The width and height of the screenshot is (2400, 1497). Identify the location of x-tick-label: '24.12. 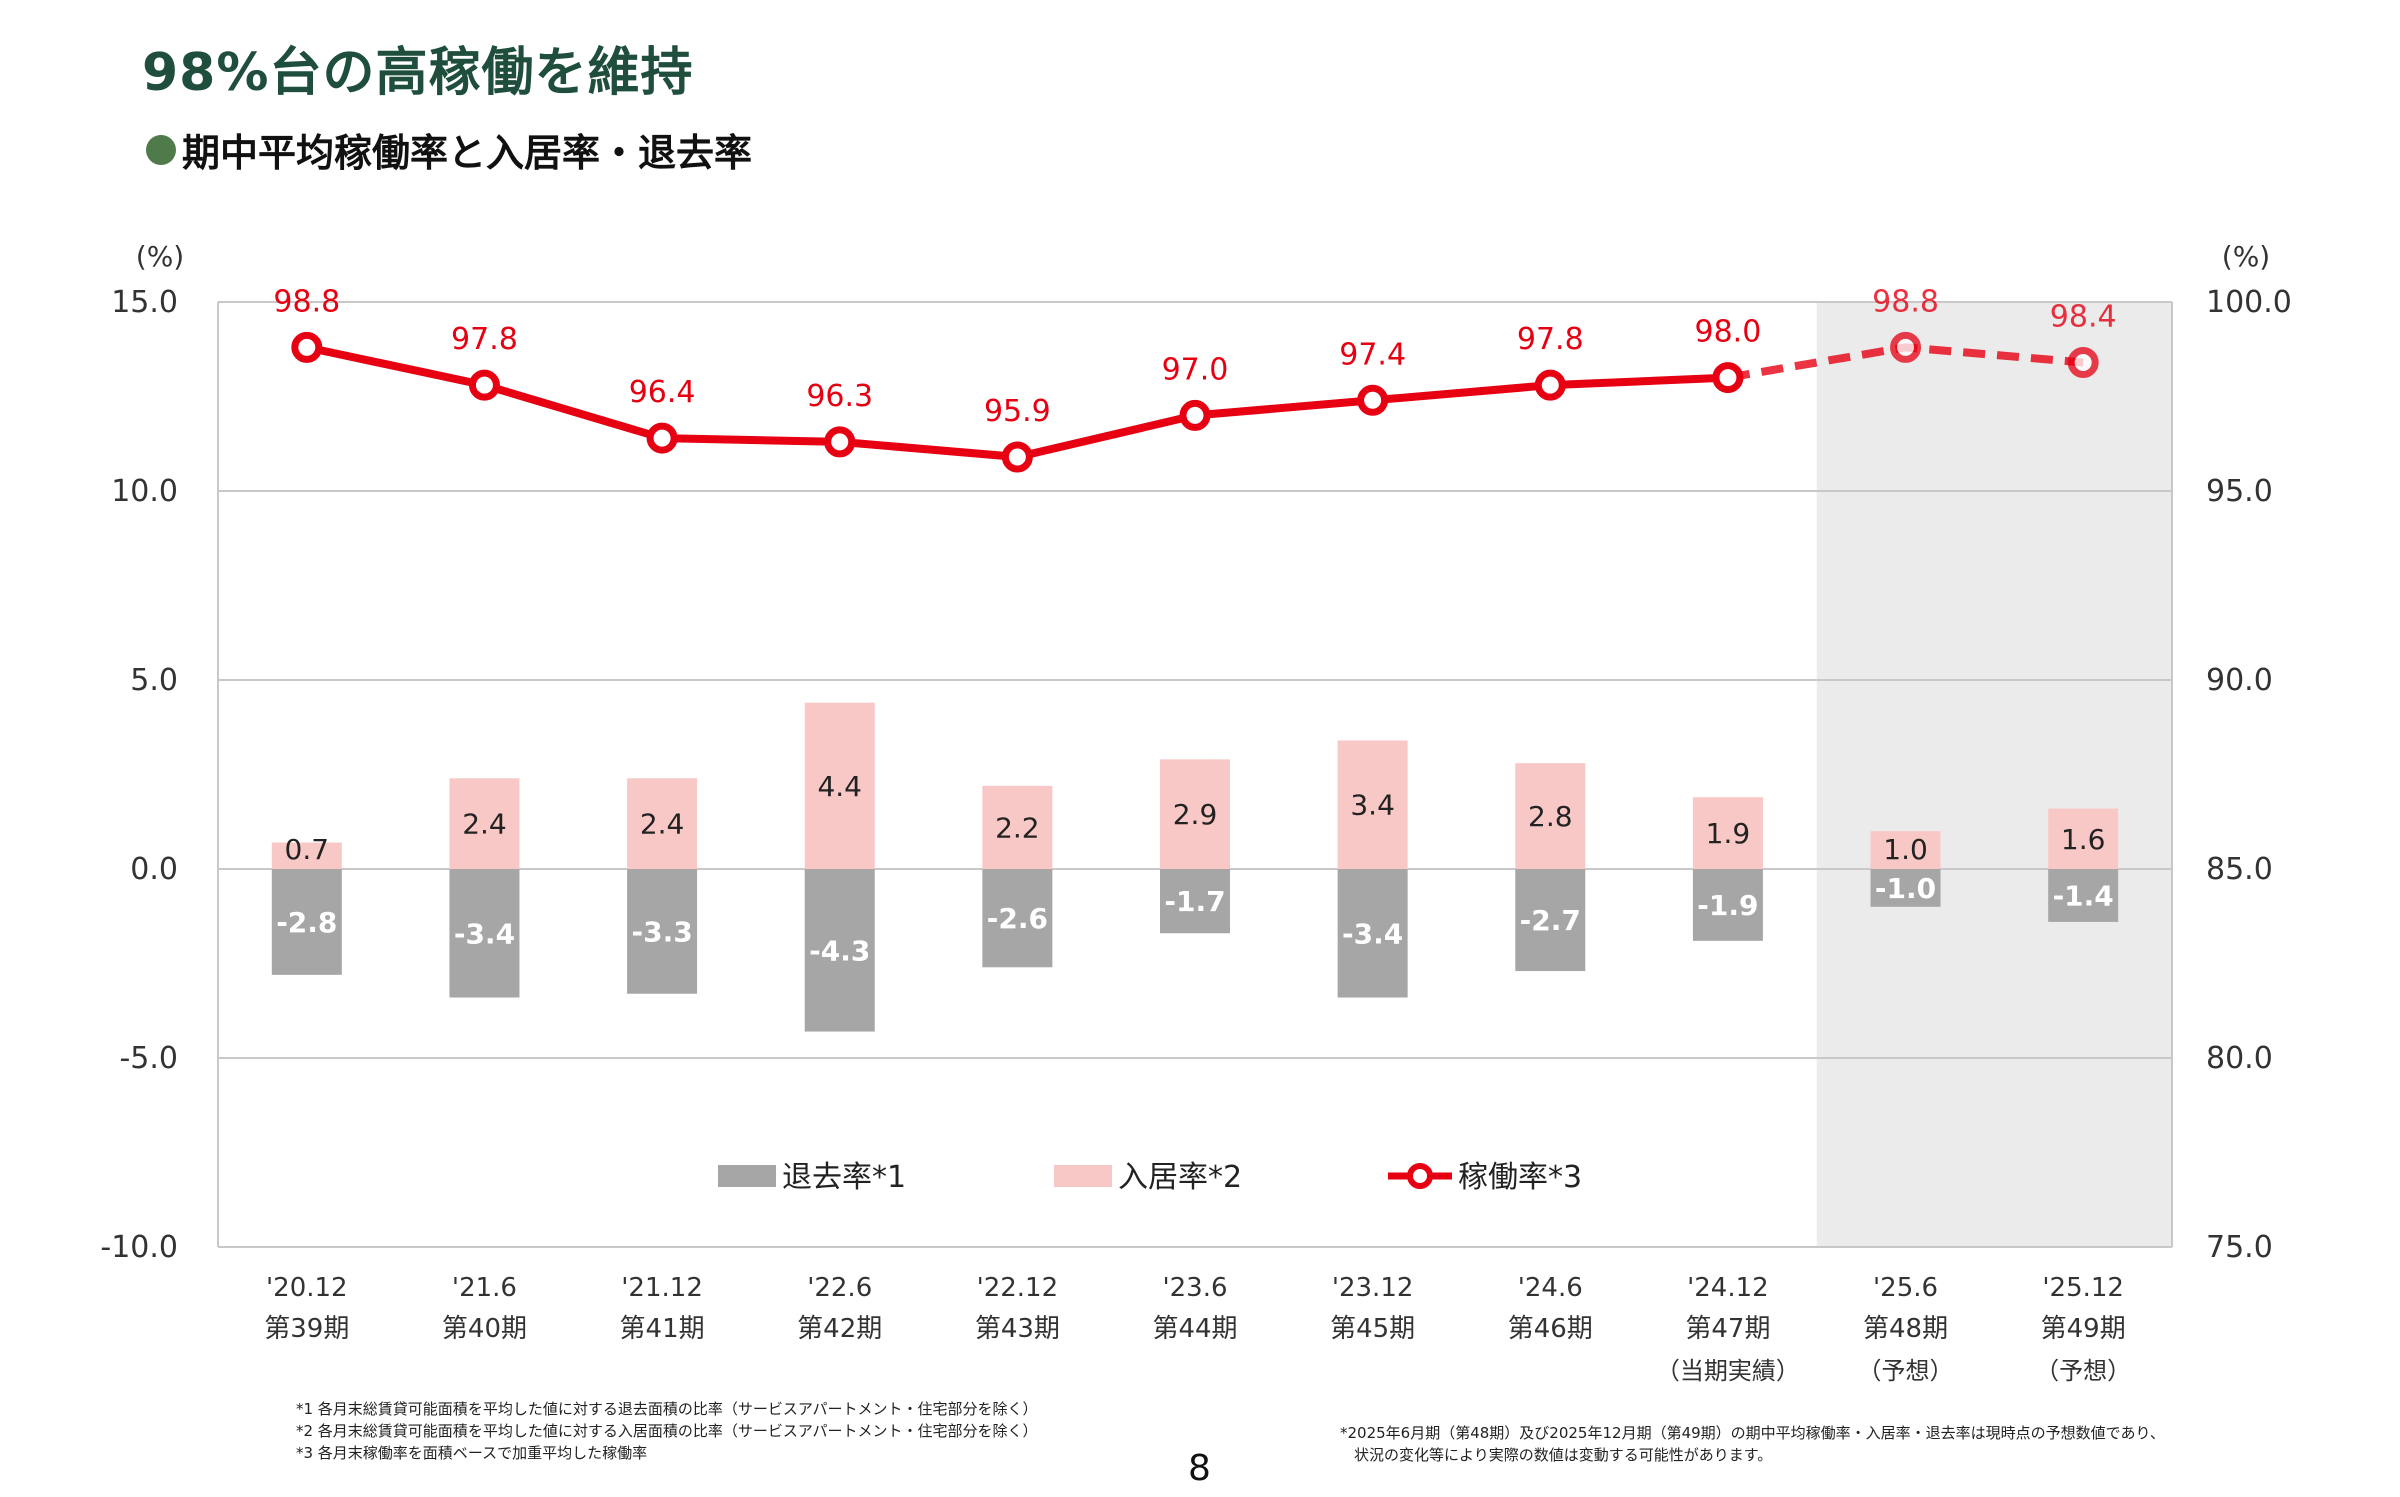
(1728, 1288).